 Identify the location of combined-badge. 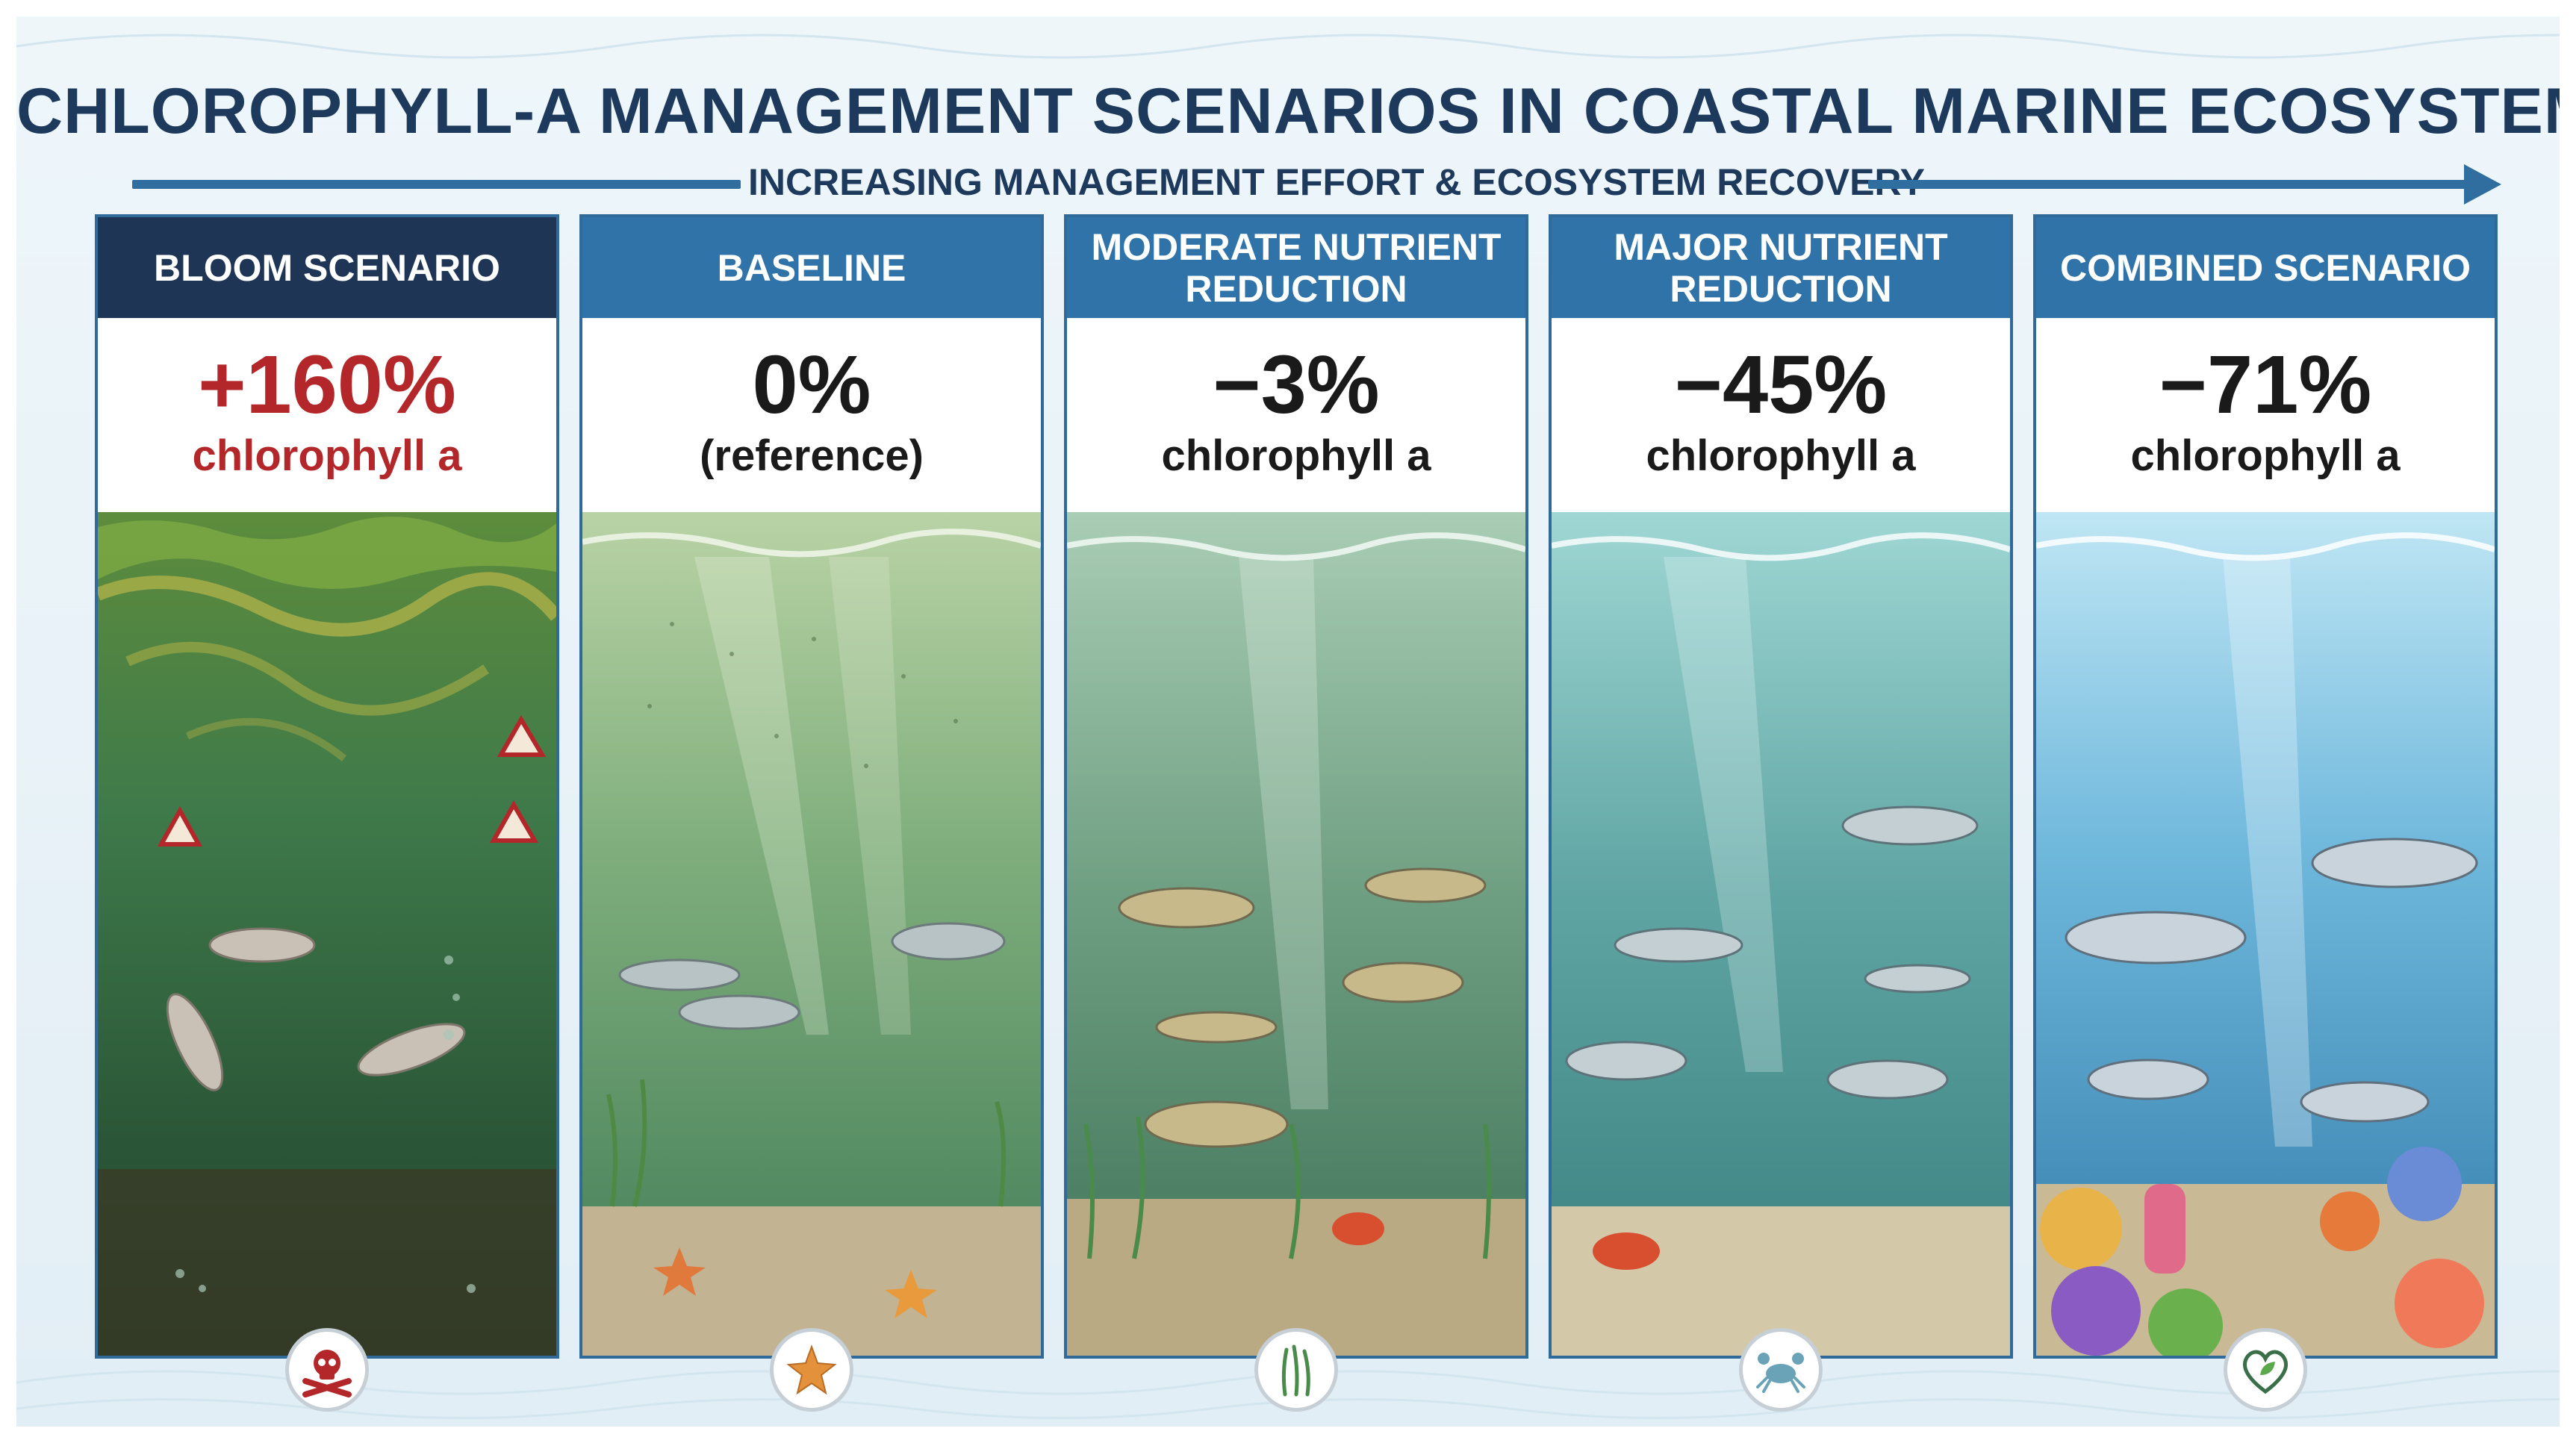
(2265, 1370).